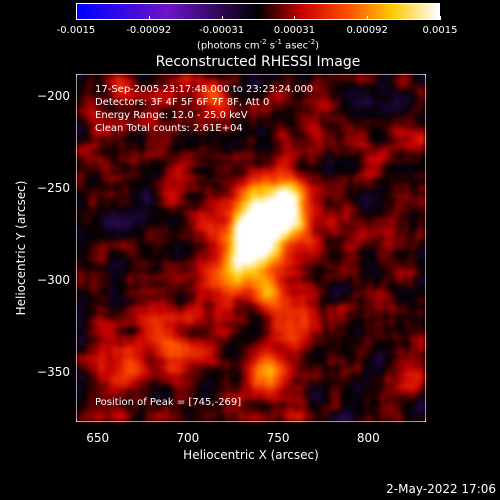  Describe the element at coordinates (294, 30) in the screenshot. I see `colorbar-tick-label: 0.00031` at that location.